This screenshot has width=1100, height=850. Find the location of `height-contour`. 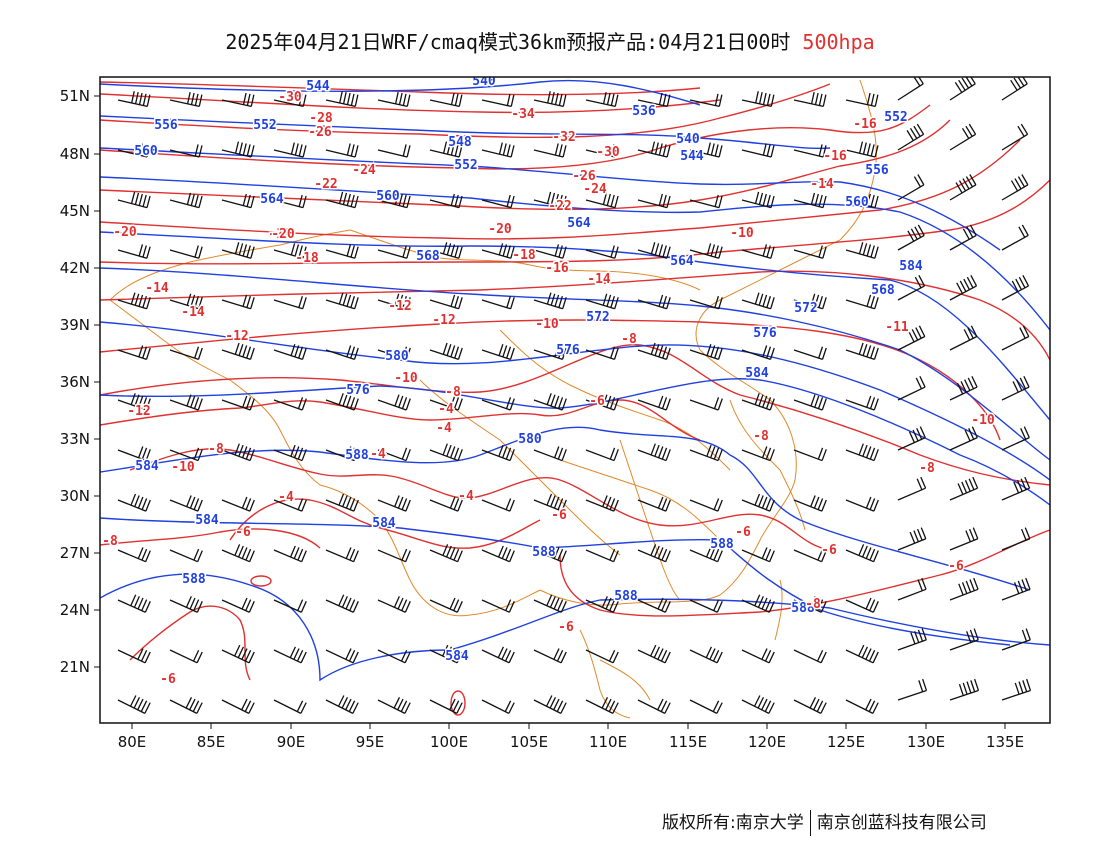

height-contour is located at coordinates (575, 627).